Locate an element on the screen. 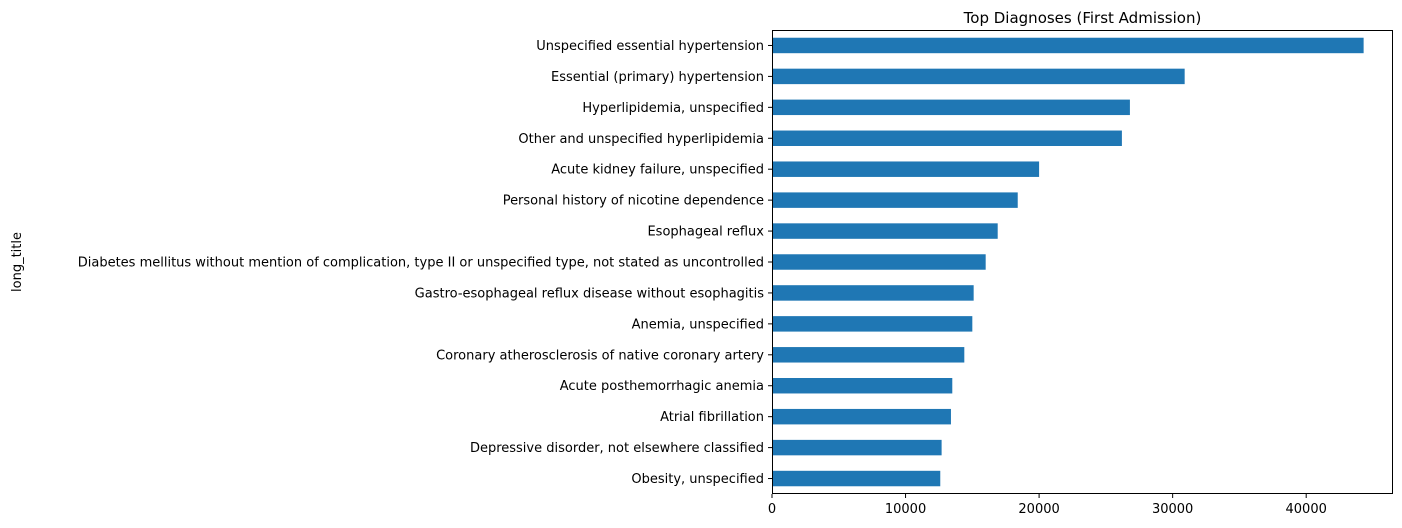  y-tick-label: Obesity, unspecified is located at coordinates (697, 479).